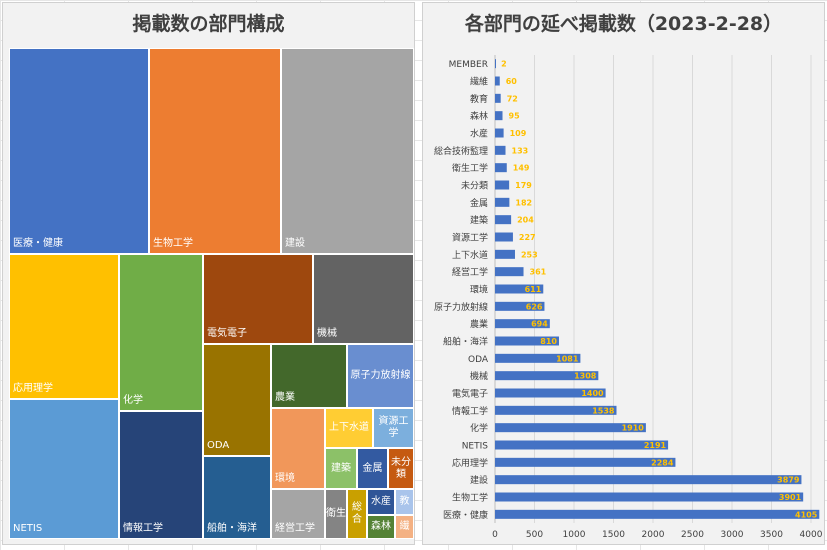 The height and width of the screenshot is (550, 827). What do you see at coordinates (479, 220) in the screenshot?
I see `category-label: 建築` at bounding box center [479, 220].